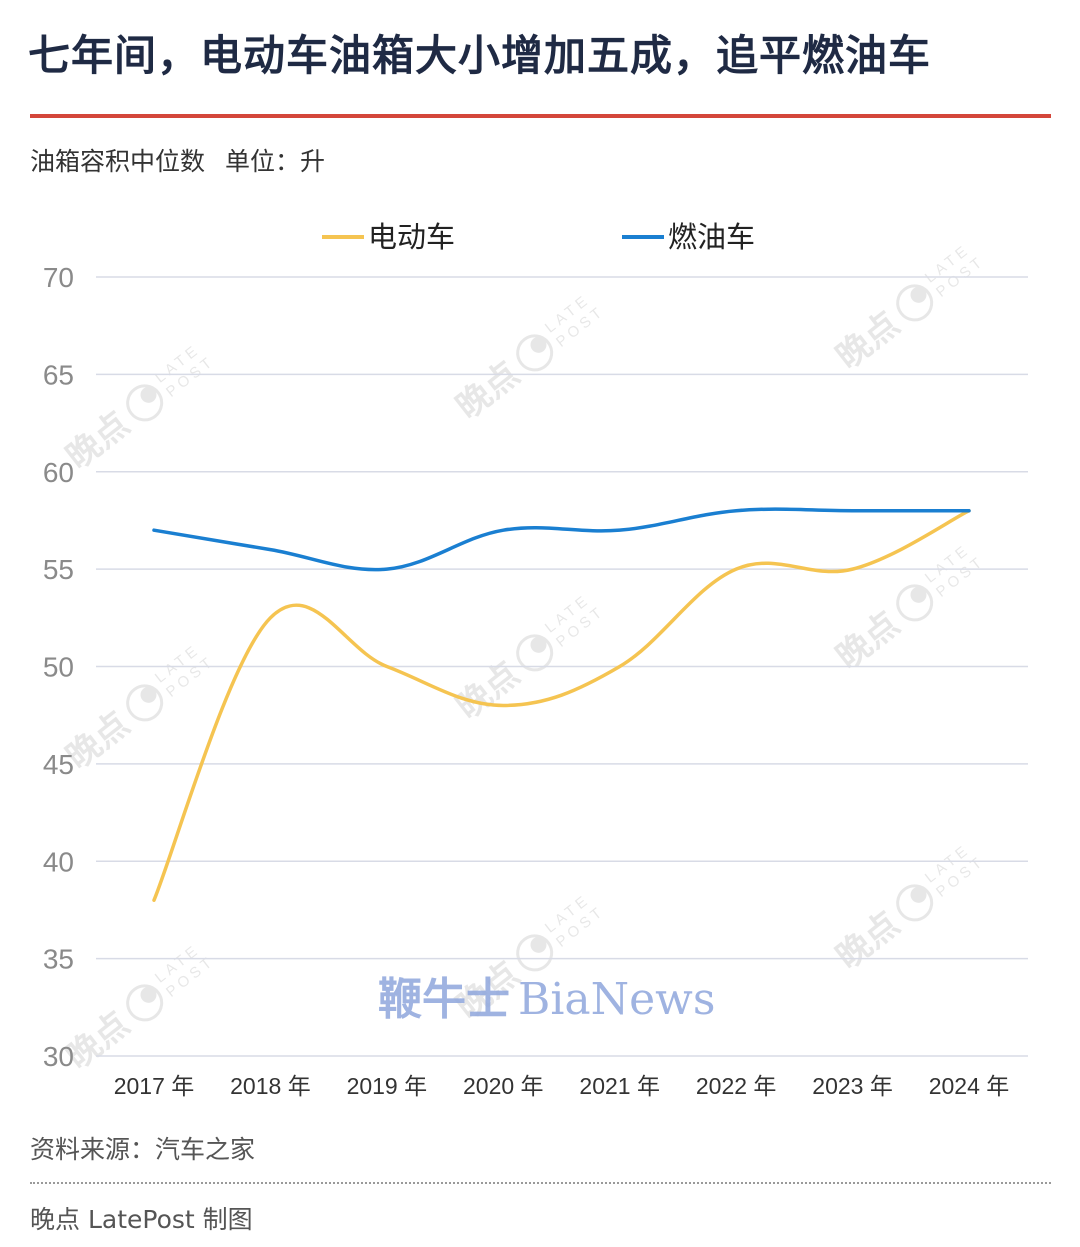 Image resolution: width=1080 pixels, height=1247 pixels. I want to click on chart-subtitle: 油箱容积中位数 单位：升, so click(177, 160).